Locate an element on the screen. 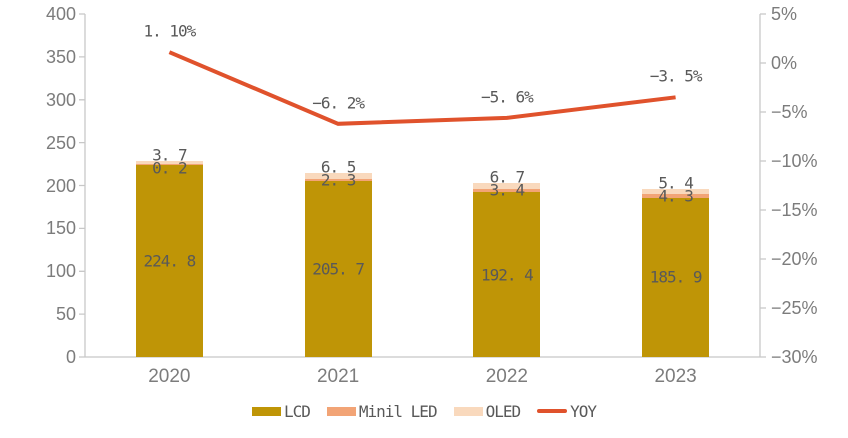 This screenshot has height=438, width=848. right-axis-tick-−15%: −15% is located at coordinates (794, 210).